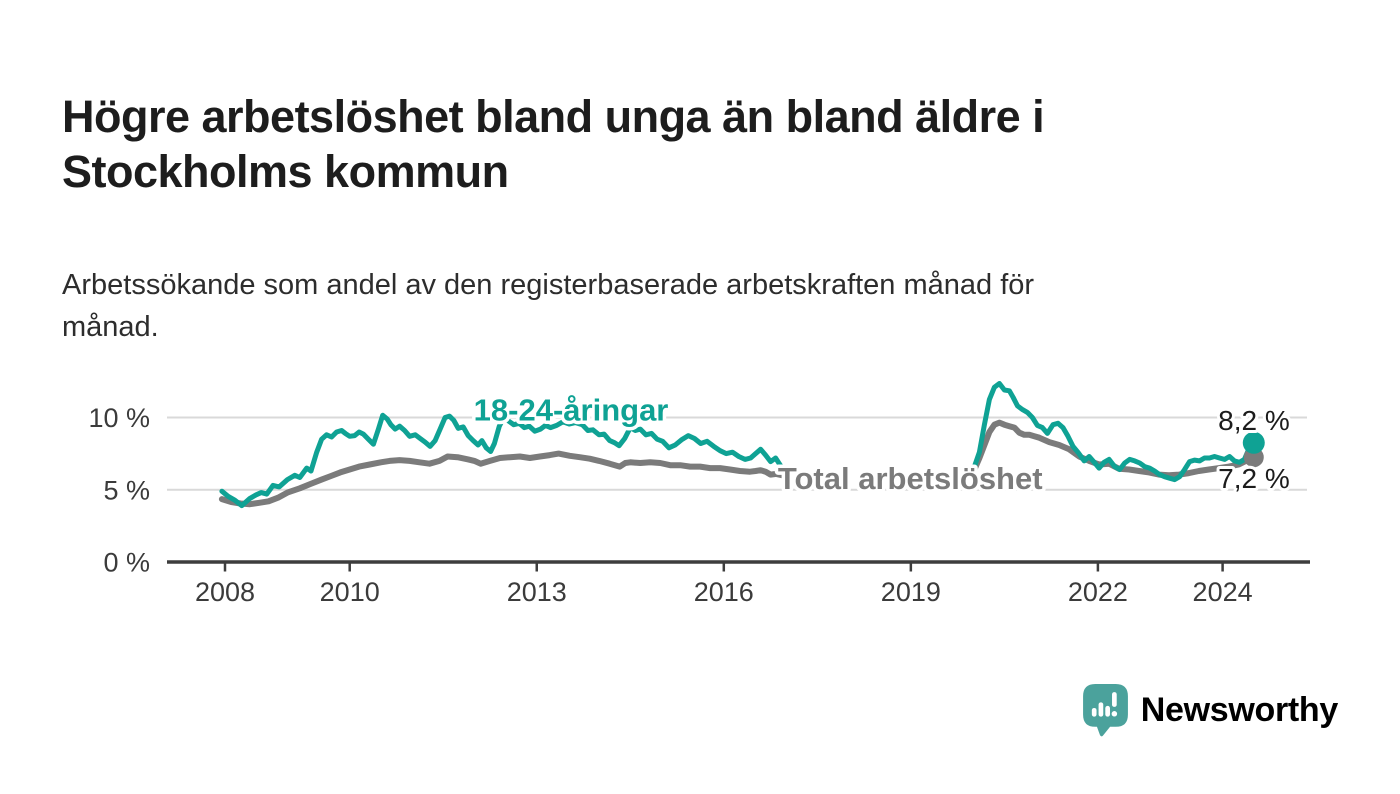  What do you see at coordinates (350, 592) in the screenshot?
I see `x-axis-label-2010: 2010` at bounding box center [350, 592].